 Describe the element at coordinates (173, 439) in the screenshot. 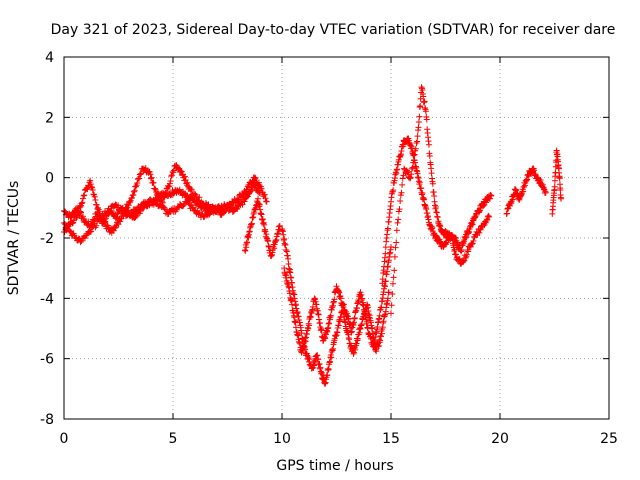

I see `x-tick-label: 5` at that location.